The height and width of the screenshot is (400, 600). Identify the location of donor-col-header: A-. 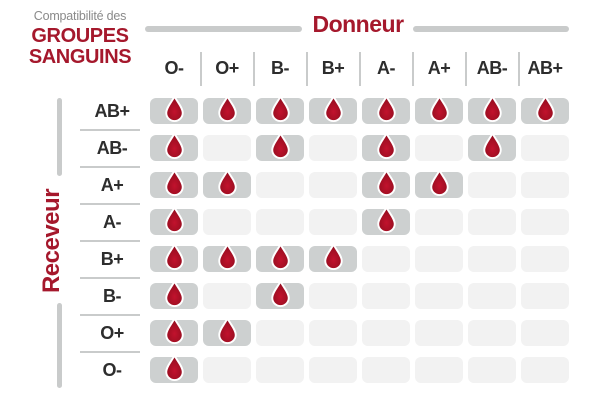
(384, 69).